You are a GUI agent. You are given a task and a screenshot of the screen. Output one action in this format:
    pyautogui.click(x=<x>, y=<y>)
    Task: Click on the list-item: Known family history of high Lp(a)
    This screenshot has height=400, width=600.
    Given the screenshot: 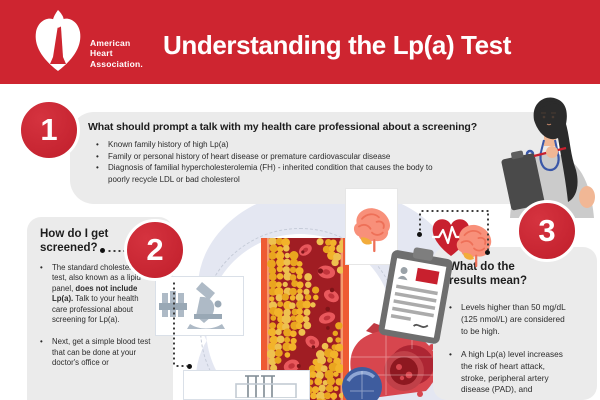 What is the action you would take?
    pyautogui.click(x=272, y=145)
    